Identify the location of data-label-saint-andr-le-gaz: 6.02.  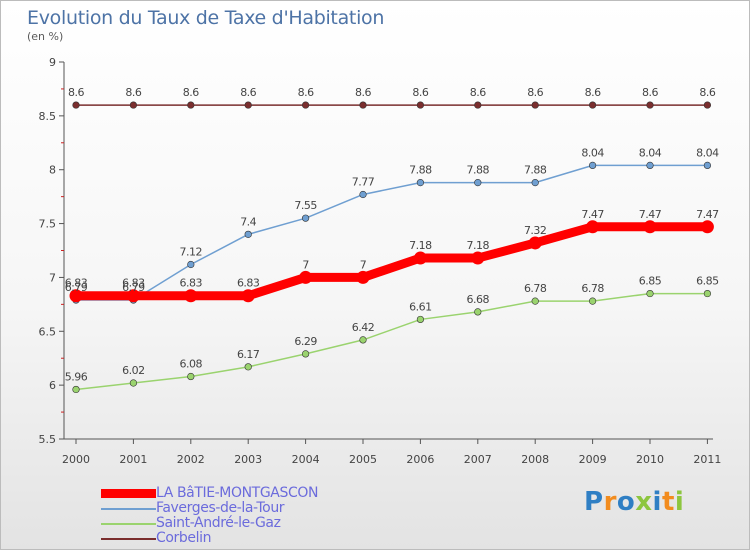
(133, 370).